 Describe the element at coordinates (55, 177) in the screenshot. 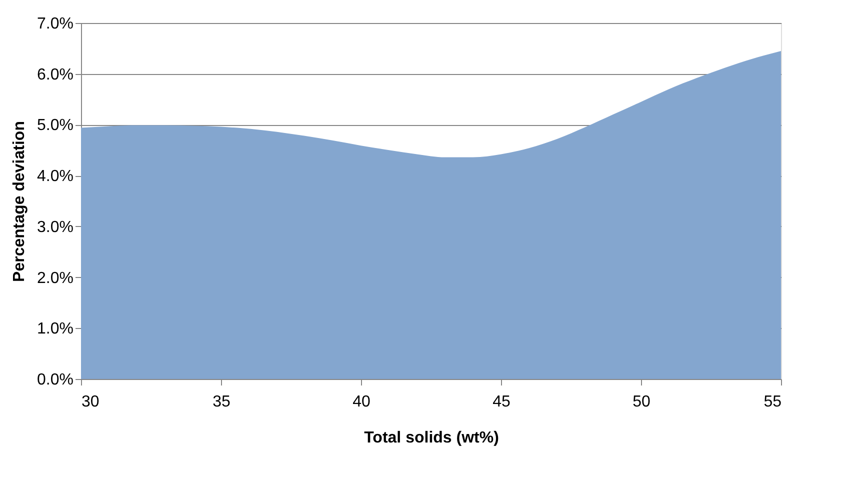

I see `y-tick-label: 4.0%` at that location.